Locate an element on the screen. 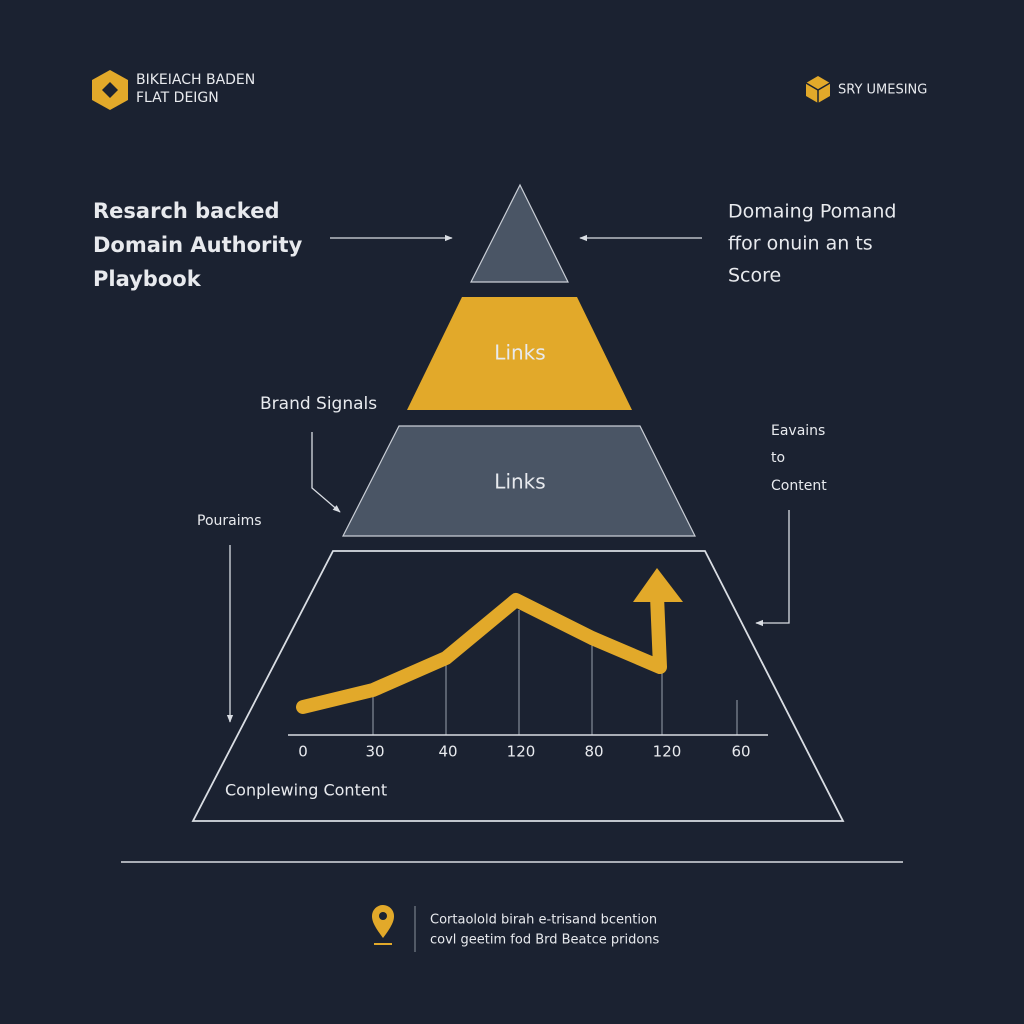  badge-icon is located at coordinates (818, 89).